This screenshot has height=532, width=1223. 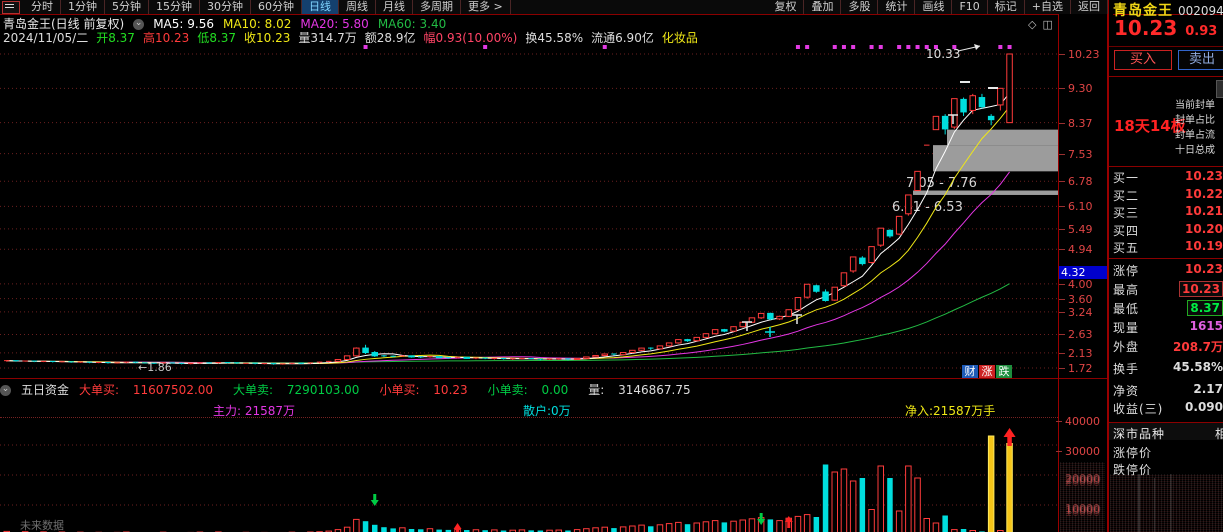 I want to click on stat-row-收益(三): 收益(三) 0.090, so click(x=1168, y=408).